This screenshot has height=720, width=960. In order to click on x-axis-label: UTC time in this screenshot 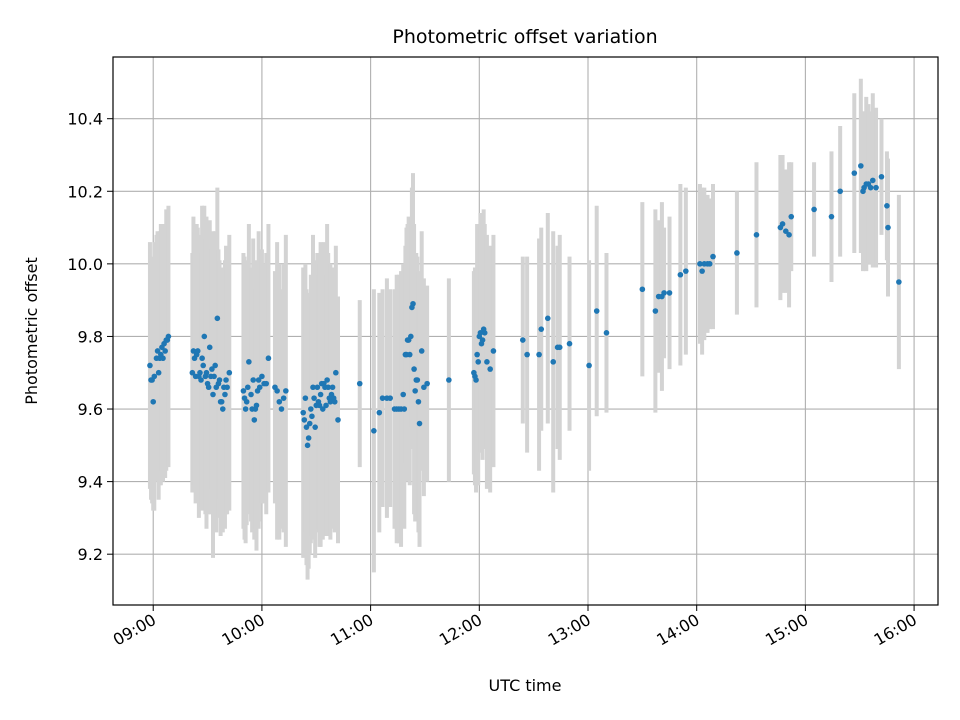, I will do `click(525, 685)`.